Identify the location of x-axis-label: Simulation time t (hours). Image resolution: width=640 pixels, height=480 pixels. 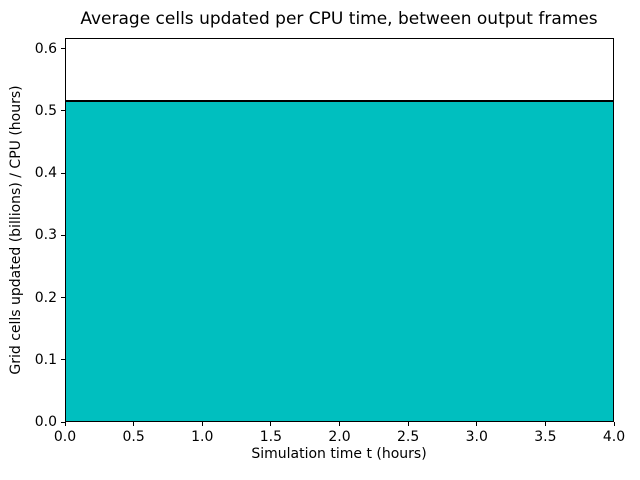
(339, 454).